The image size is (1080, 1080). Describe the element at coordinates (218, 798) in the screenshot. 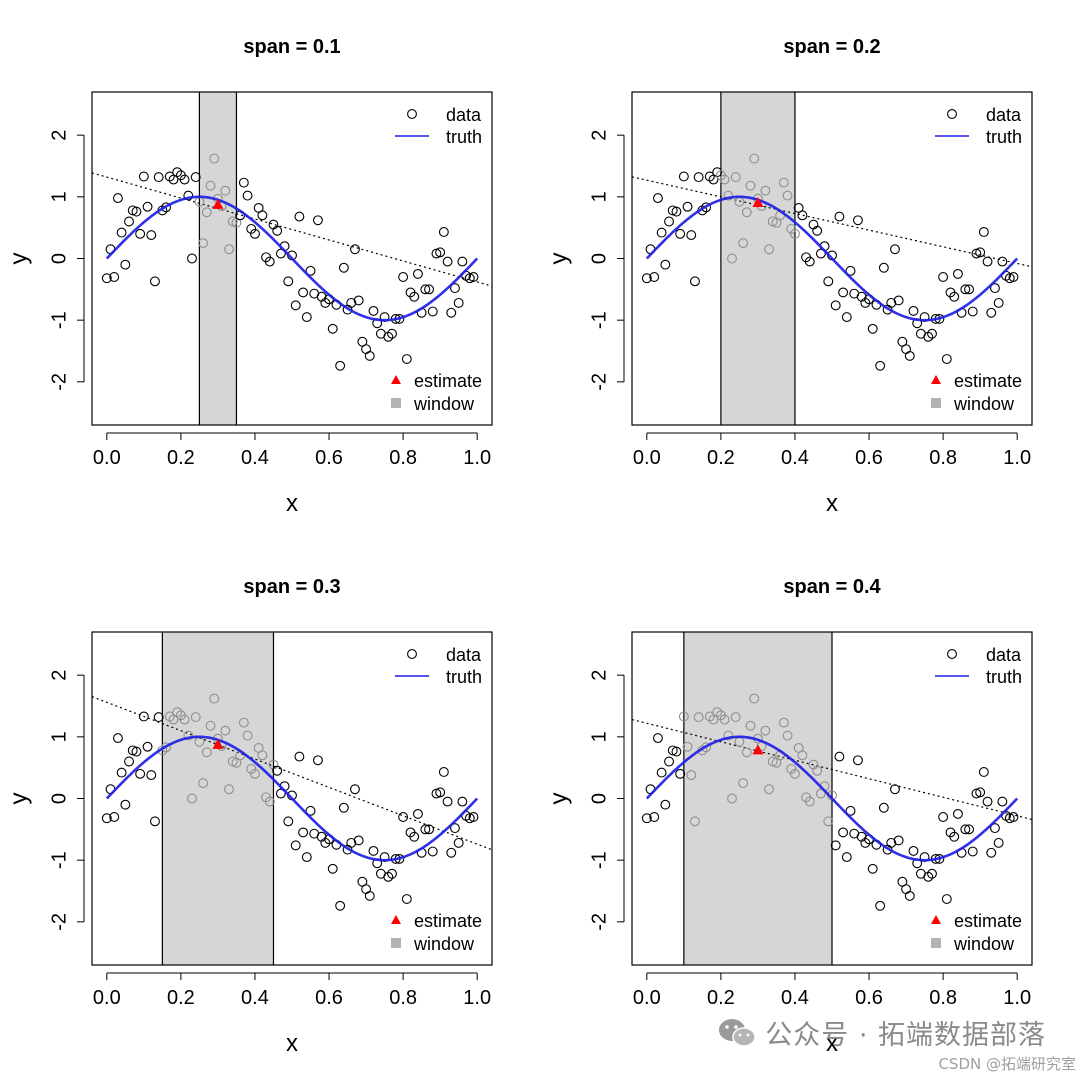

I see `window-band` at that location.